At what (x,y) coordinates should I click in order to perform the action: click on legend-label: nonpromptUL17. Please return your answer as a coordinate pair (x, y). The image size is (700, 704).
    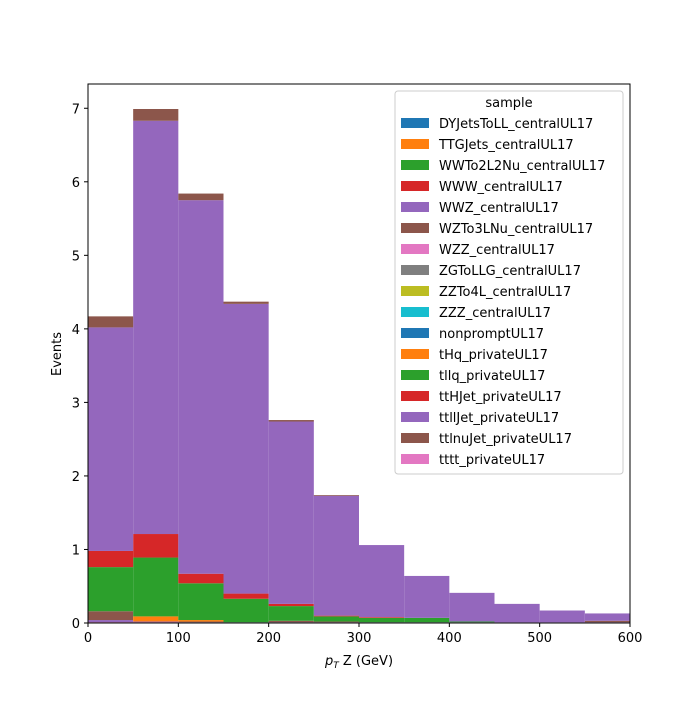
    Looking at the image, I should click on (491, 334).